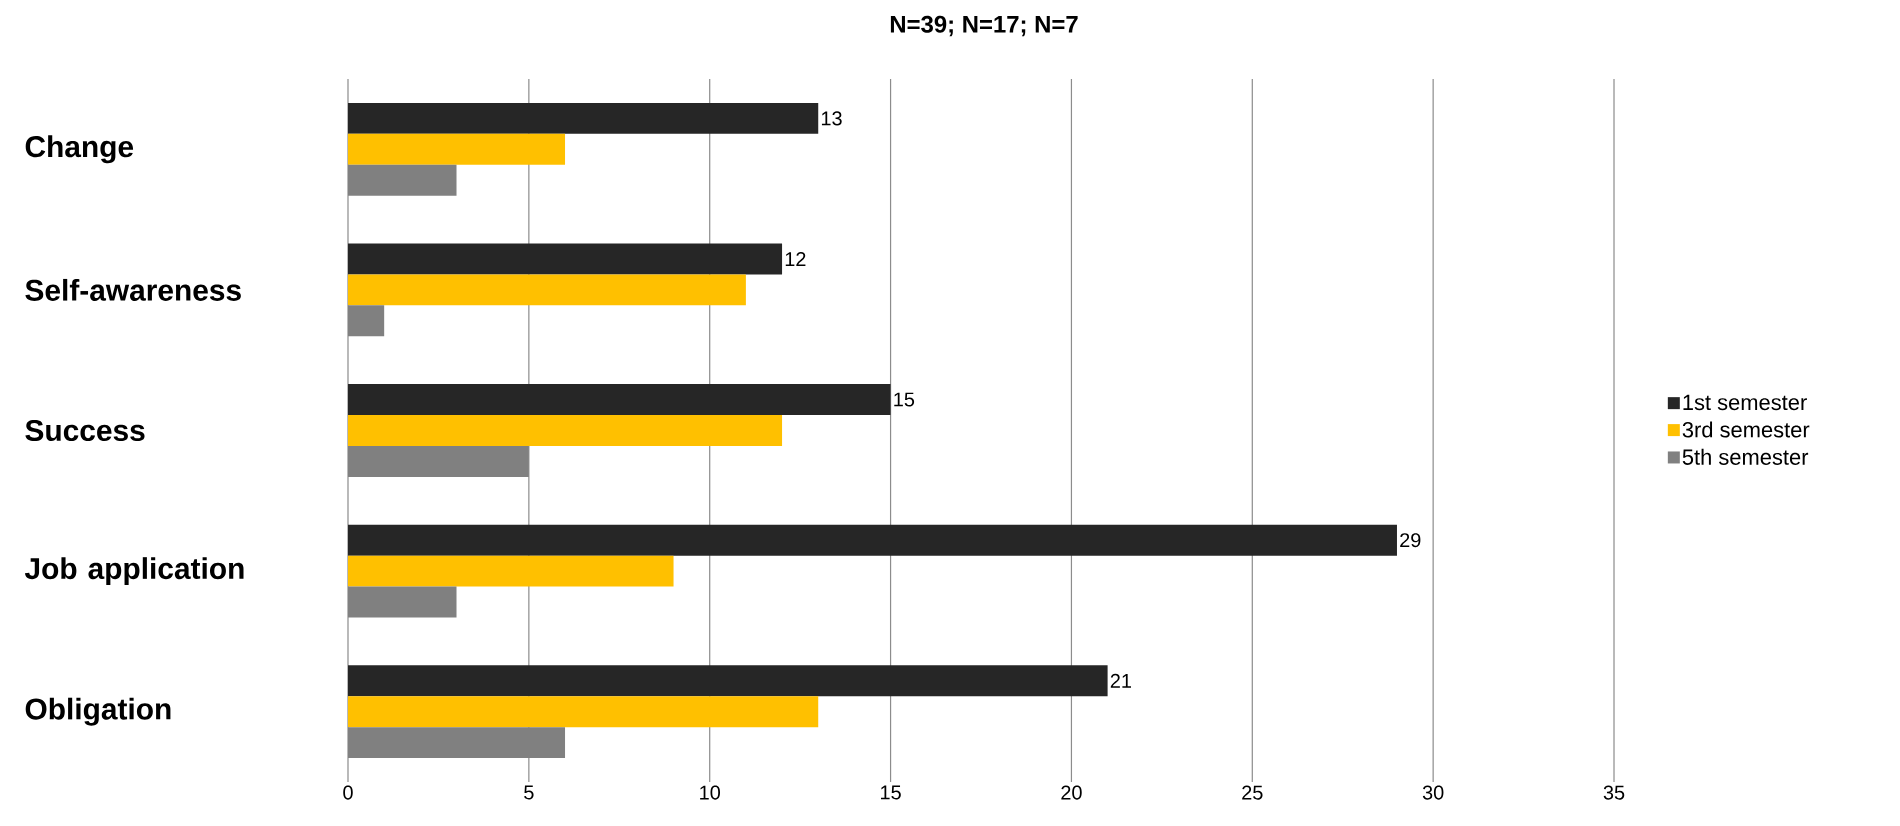 The height and width of the screenshot is (826, 1900). I want to click on x-tick-label: 0, so click(348, 792).